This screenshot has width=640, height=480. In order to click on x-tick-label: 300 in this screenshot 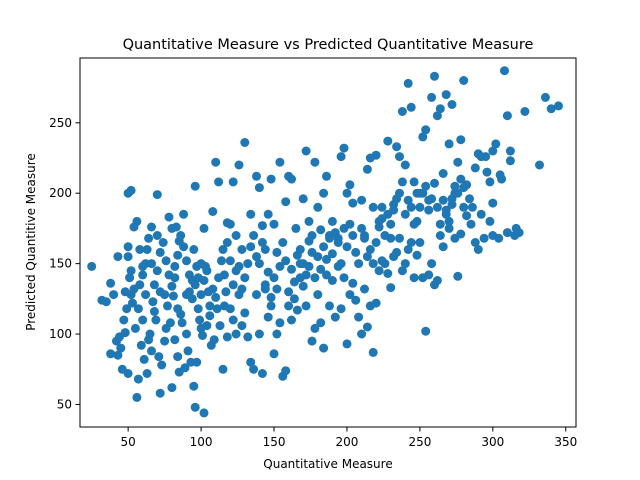, I will do `click(492, 442)`.